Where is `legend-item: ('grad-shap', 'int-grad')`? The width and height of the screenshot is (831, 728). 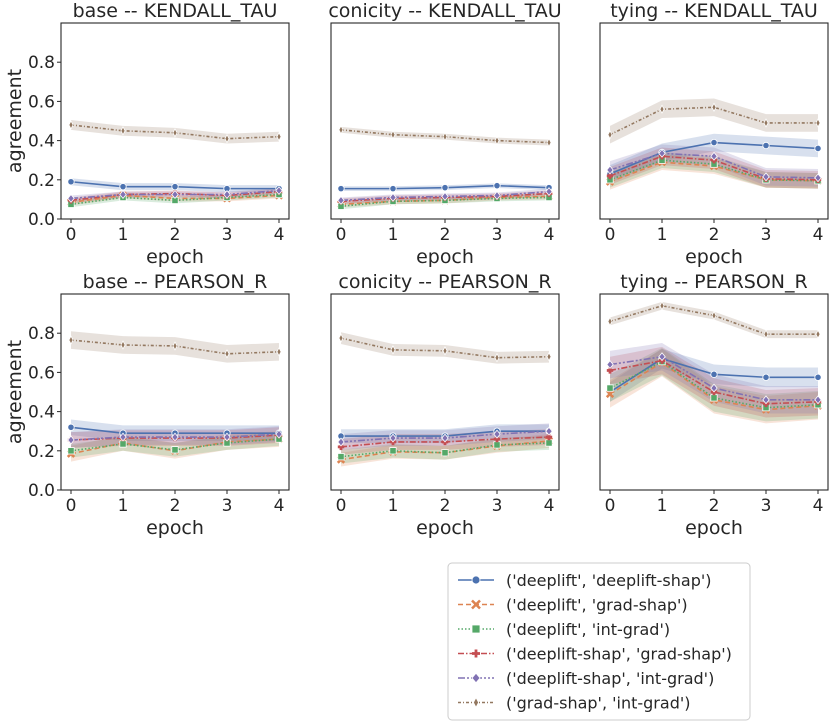
legend-item: ('grad-shap', 'int-grad') is located at coordinates (574, 703).